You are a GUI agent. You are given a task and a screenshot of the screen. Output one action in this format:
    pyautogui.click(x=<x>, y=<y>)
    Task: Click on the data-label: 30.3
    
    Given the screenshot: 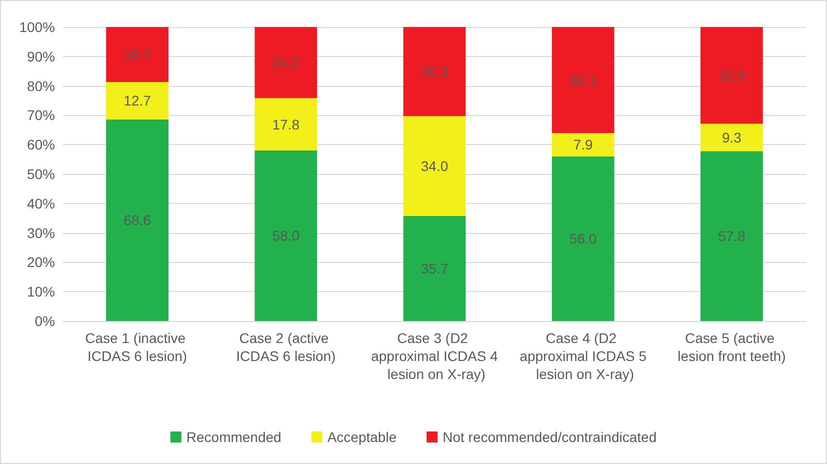 What is the action you would take?
    pyautogui.click(x=434, y=72)
    